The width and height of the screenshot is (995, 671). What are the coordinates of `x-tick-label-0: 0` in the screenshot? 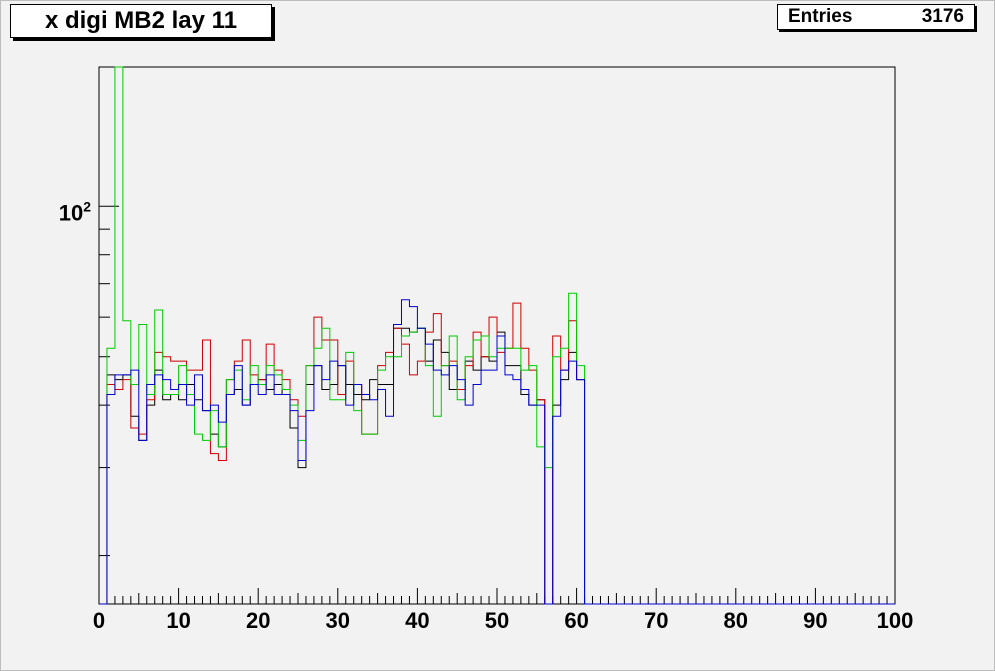 It's located at (99, 620).